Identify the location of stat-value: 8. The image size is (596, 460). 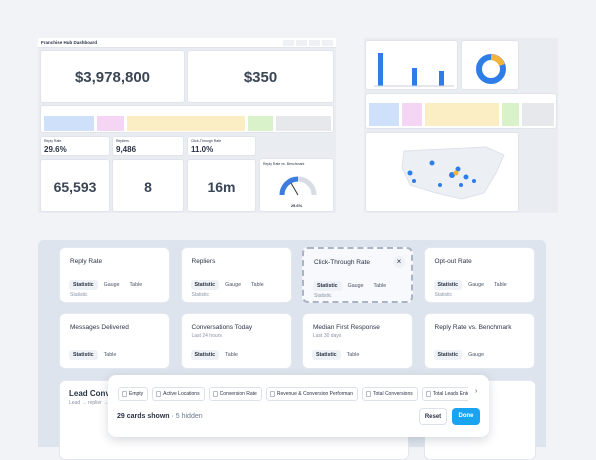
(148, 187).